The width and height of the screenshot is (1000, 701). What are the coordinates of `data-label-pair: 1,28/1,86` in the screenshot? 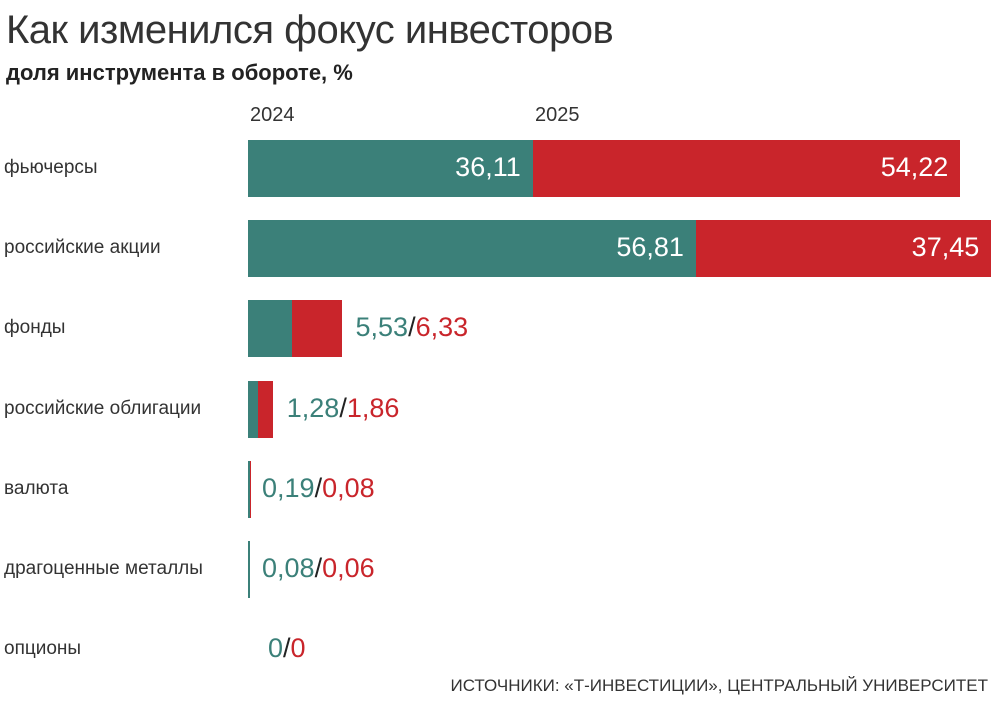 It's located at (343, 408).